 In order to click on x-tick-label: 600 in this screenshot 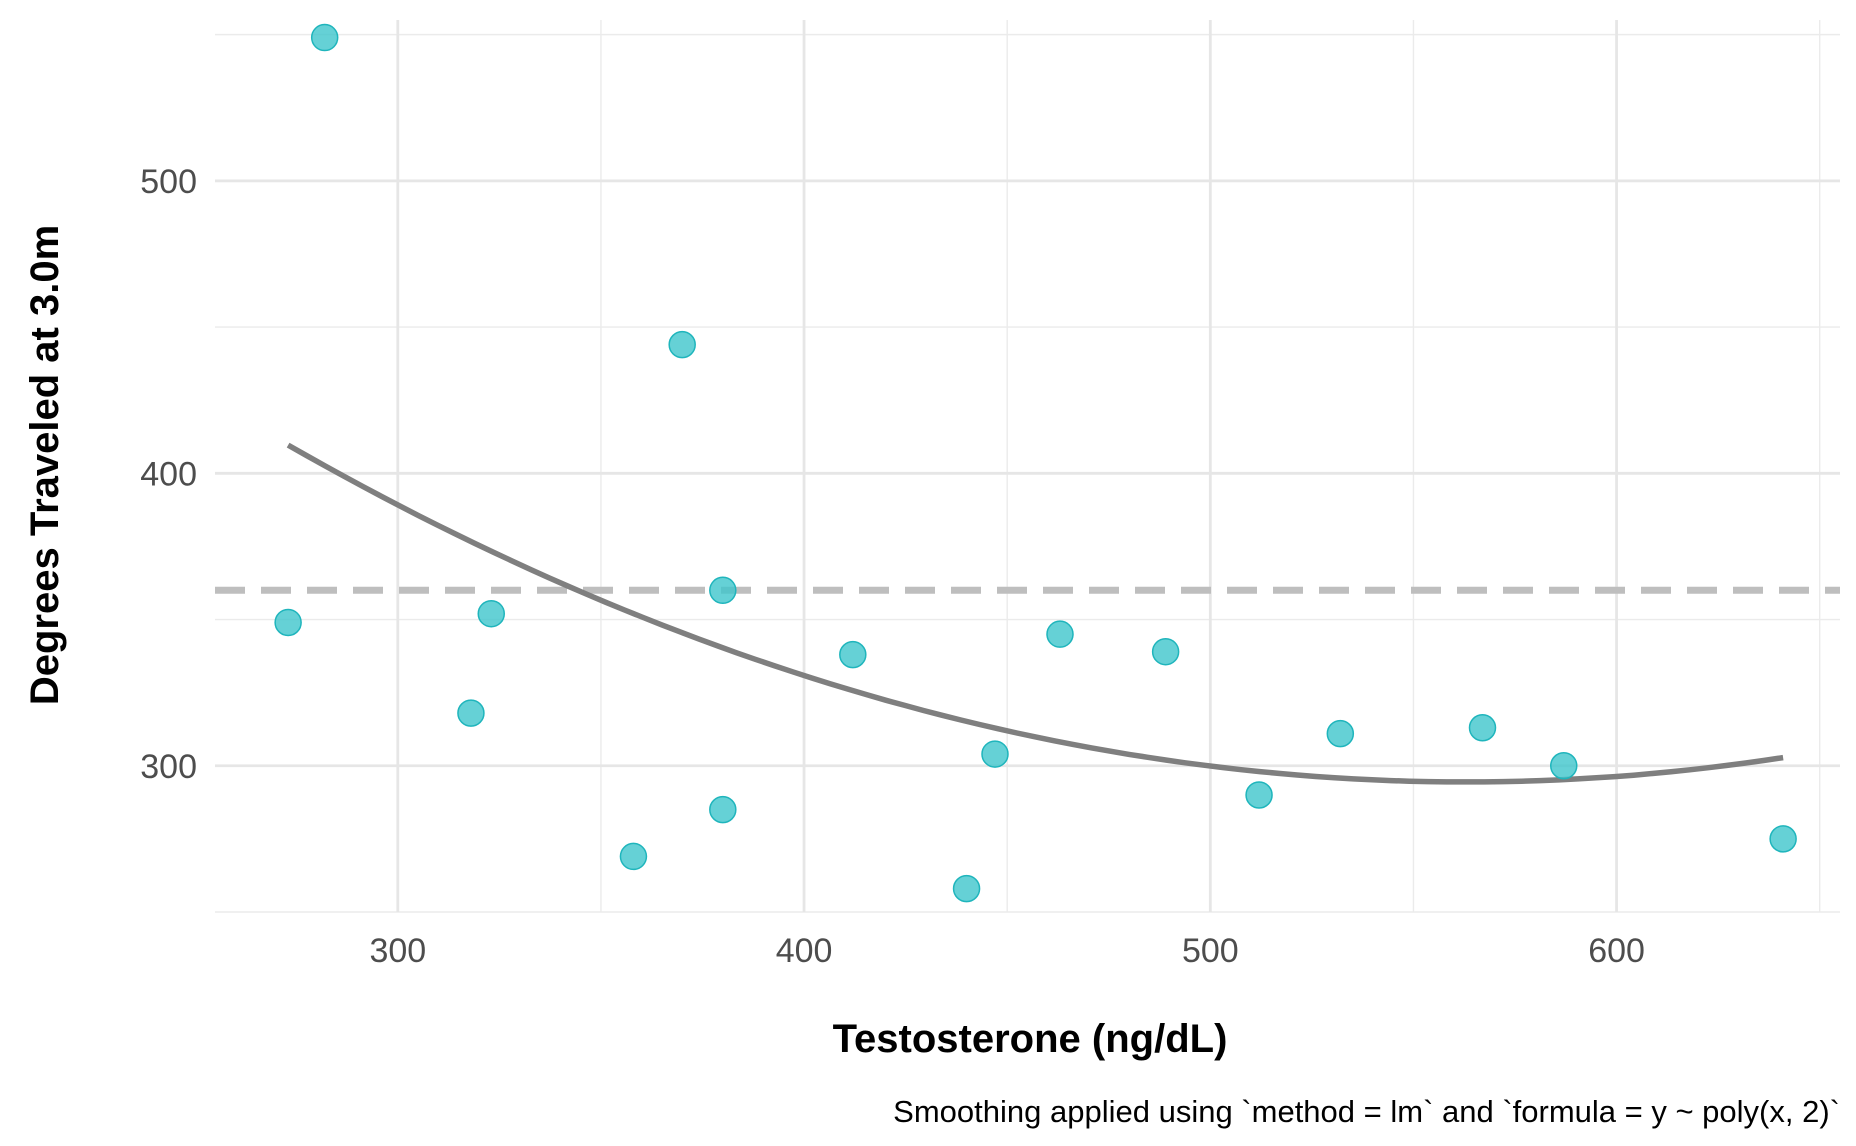, I will do `click(1616, 951)`.